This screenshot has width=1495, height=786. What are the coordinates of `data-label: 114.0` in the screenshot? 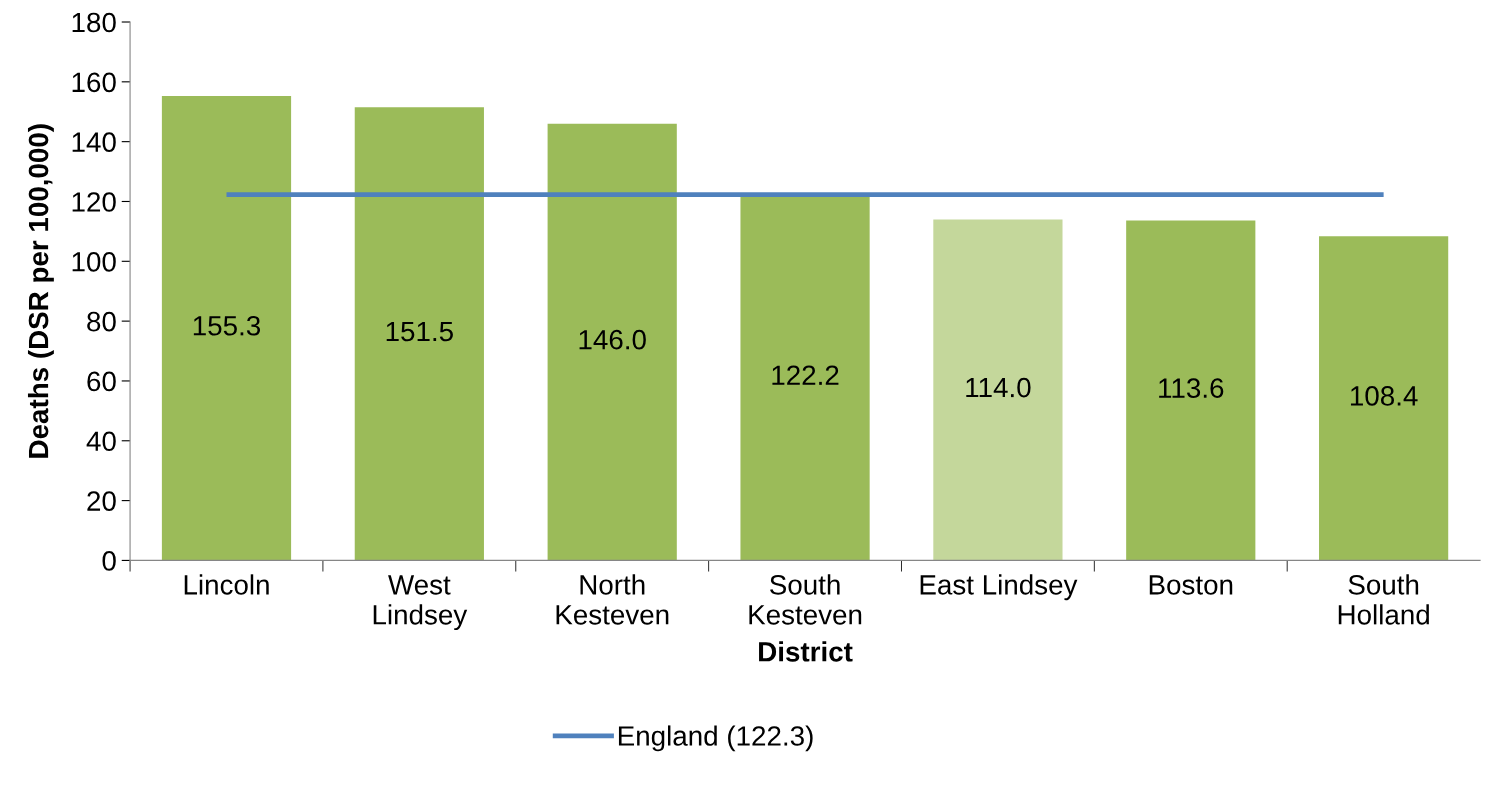 It's located at (998, 387).